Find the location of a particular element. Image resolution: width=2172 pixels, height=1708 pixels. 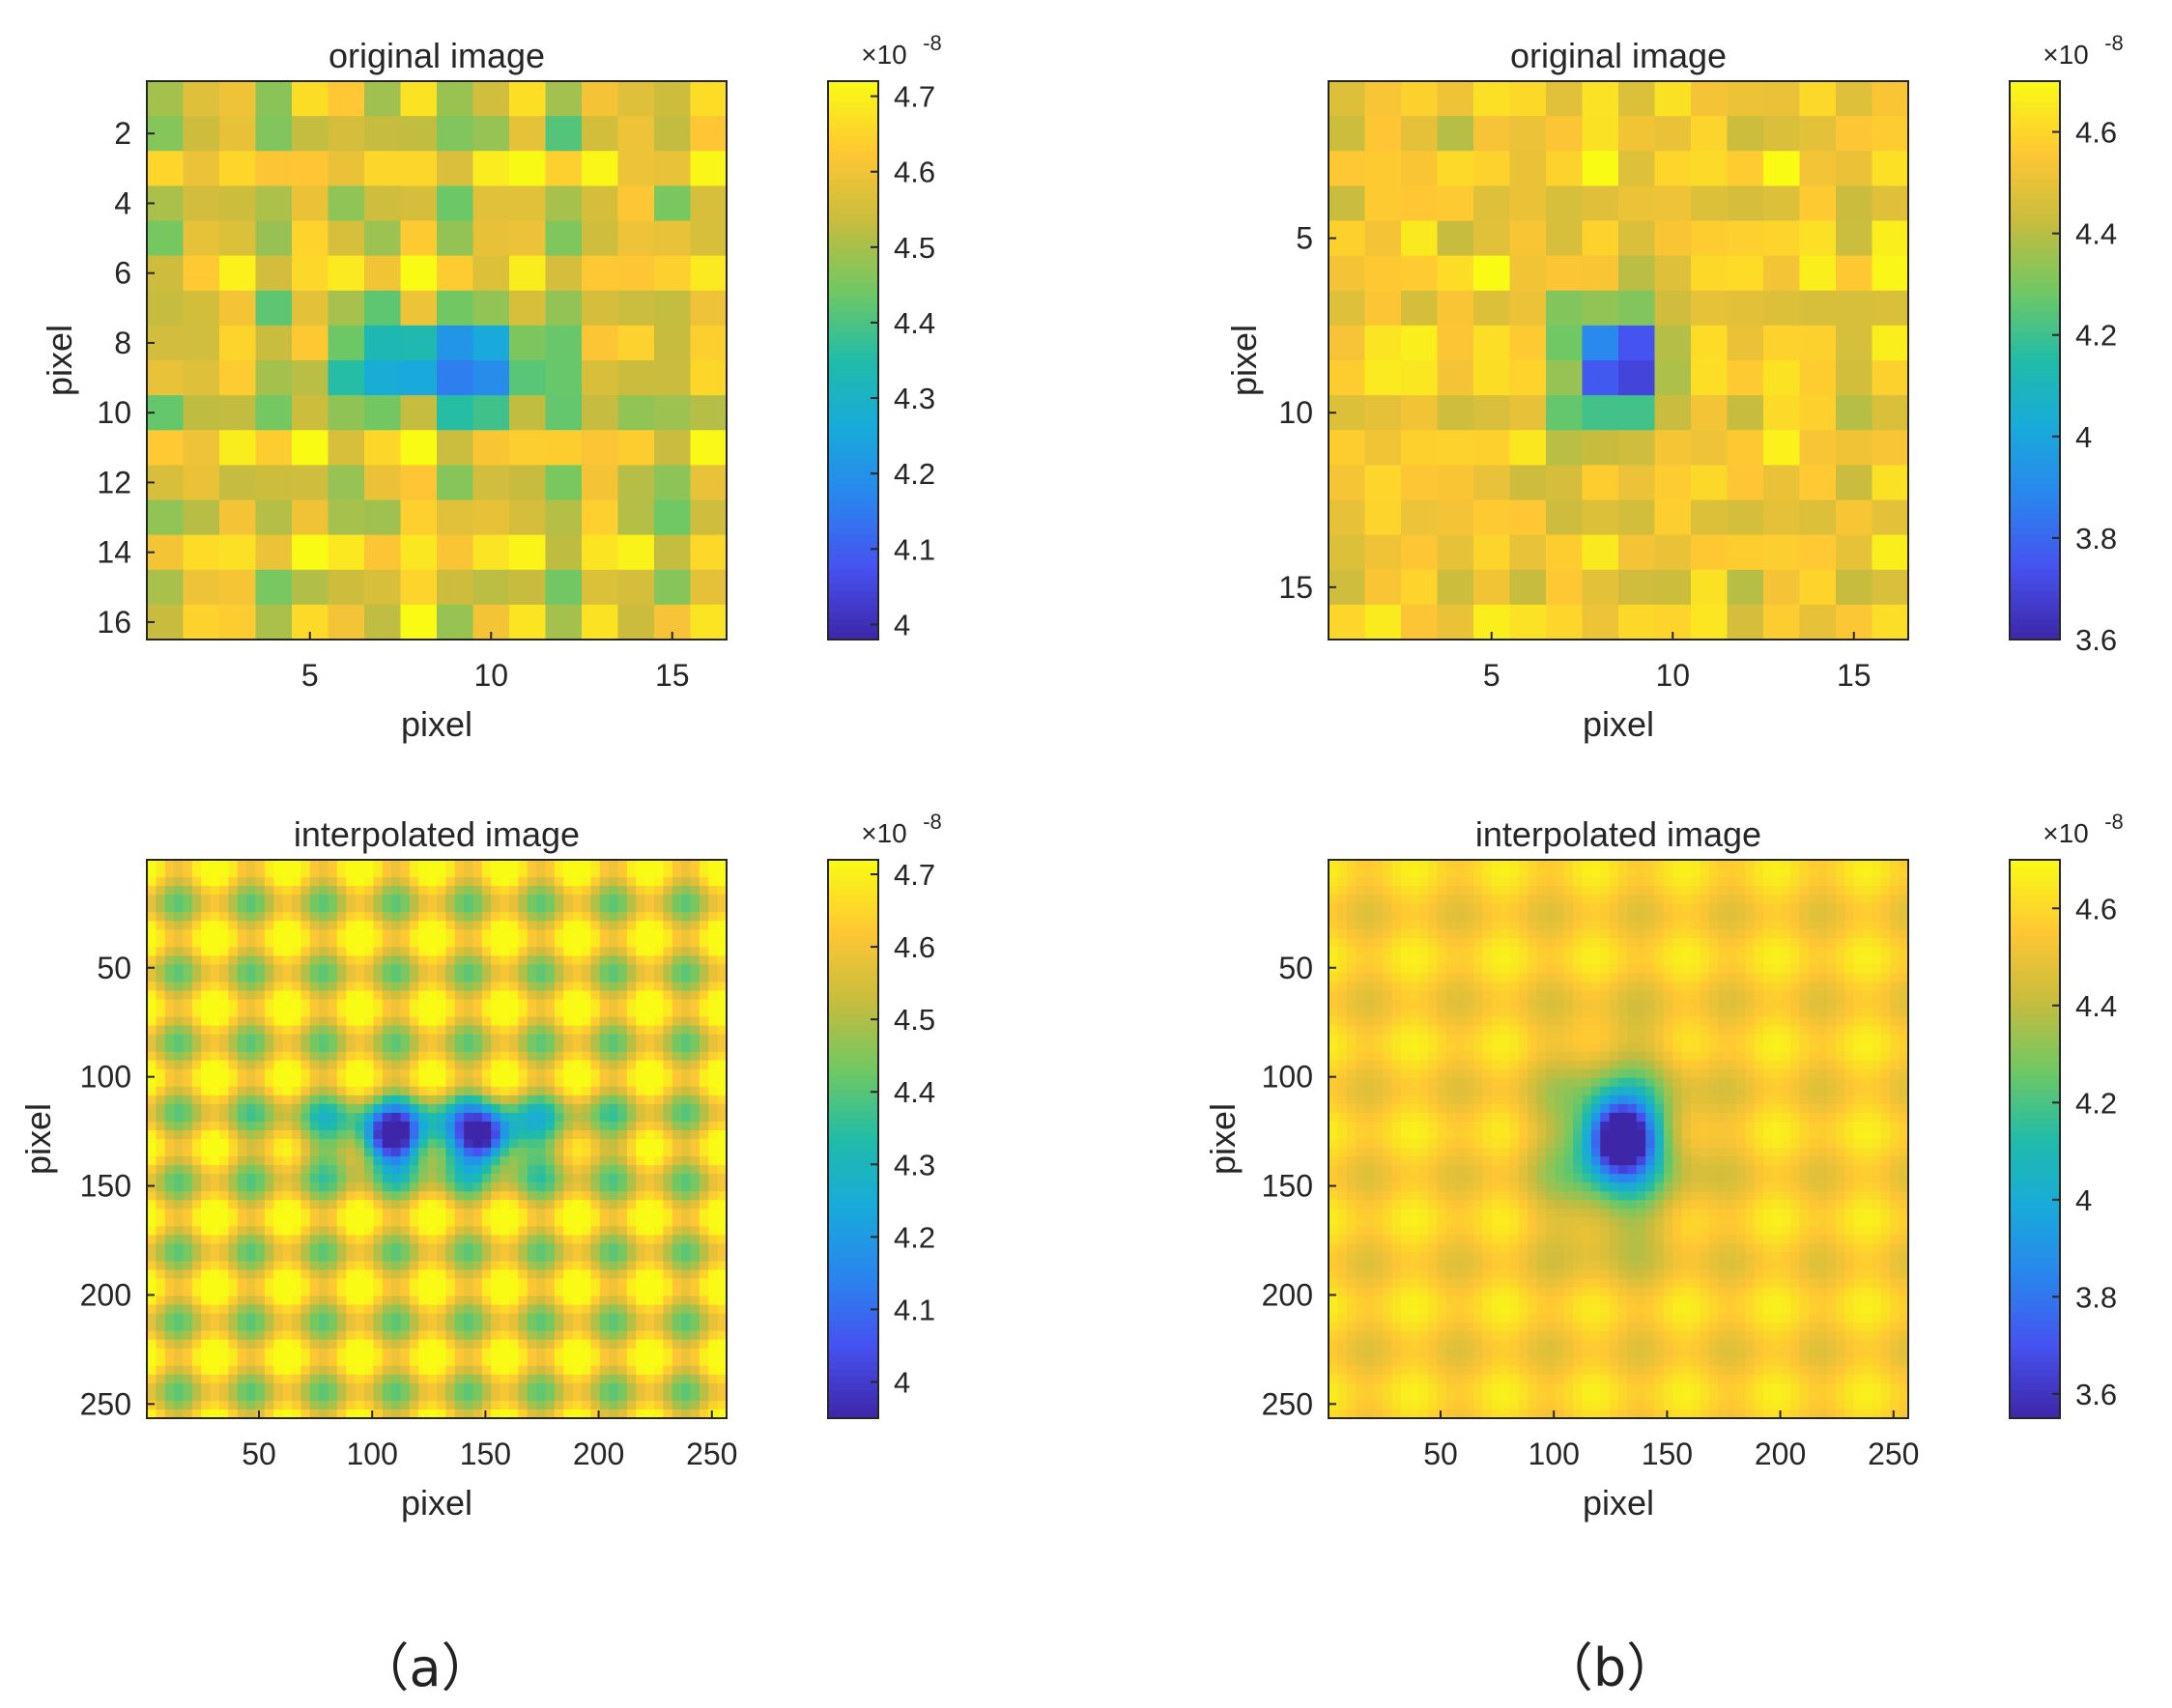

colorbar-frame is located at coordinates (853, 360).